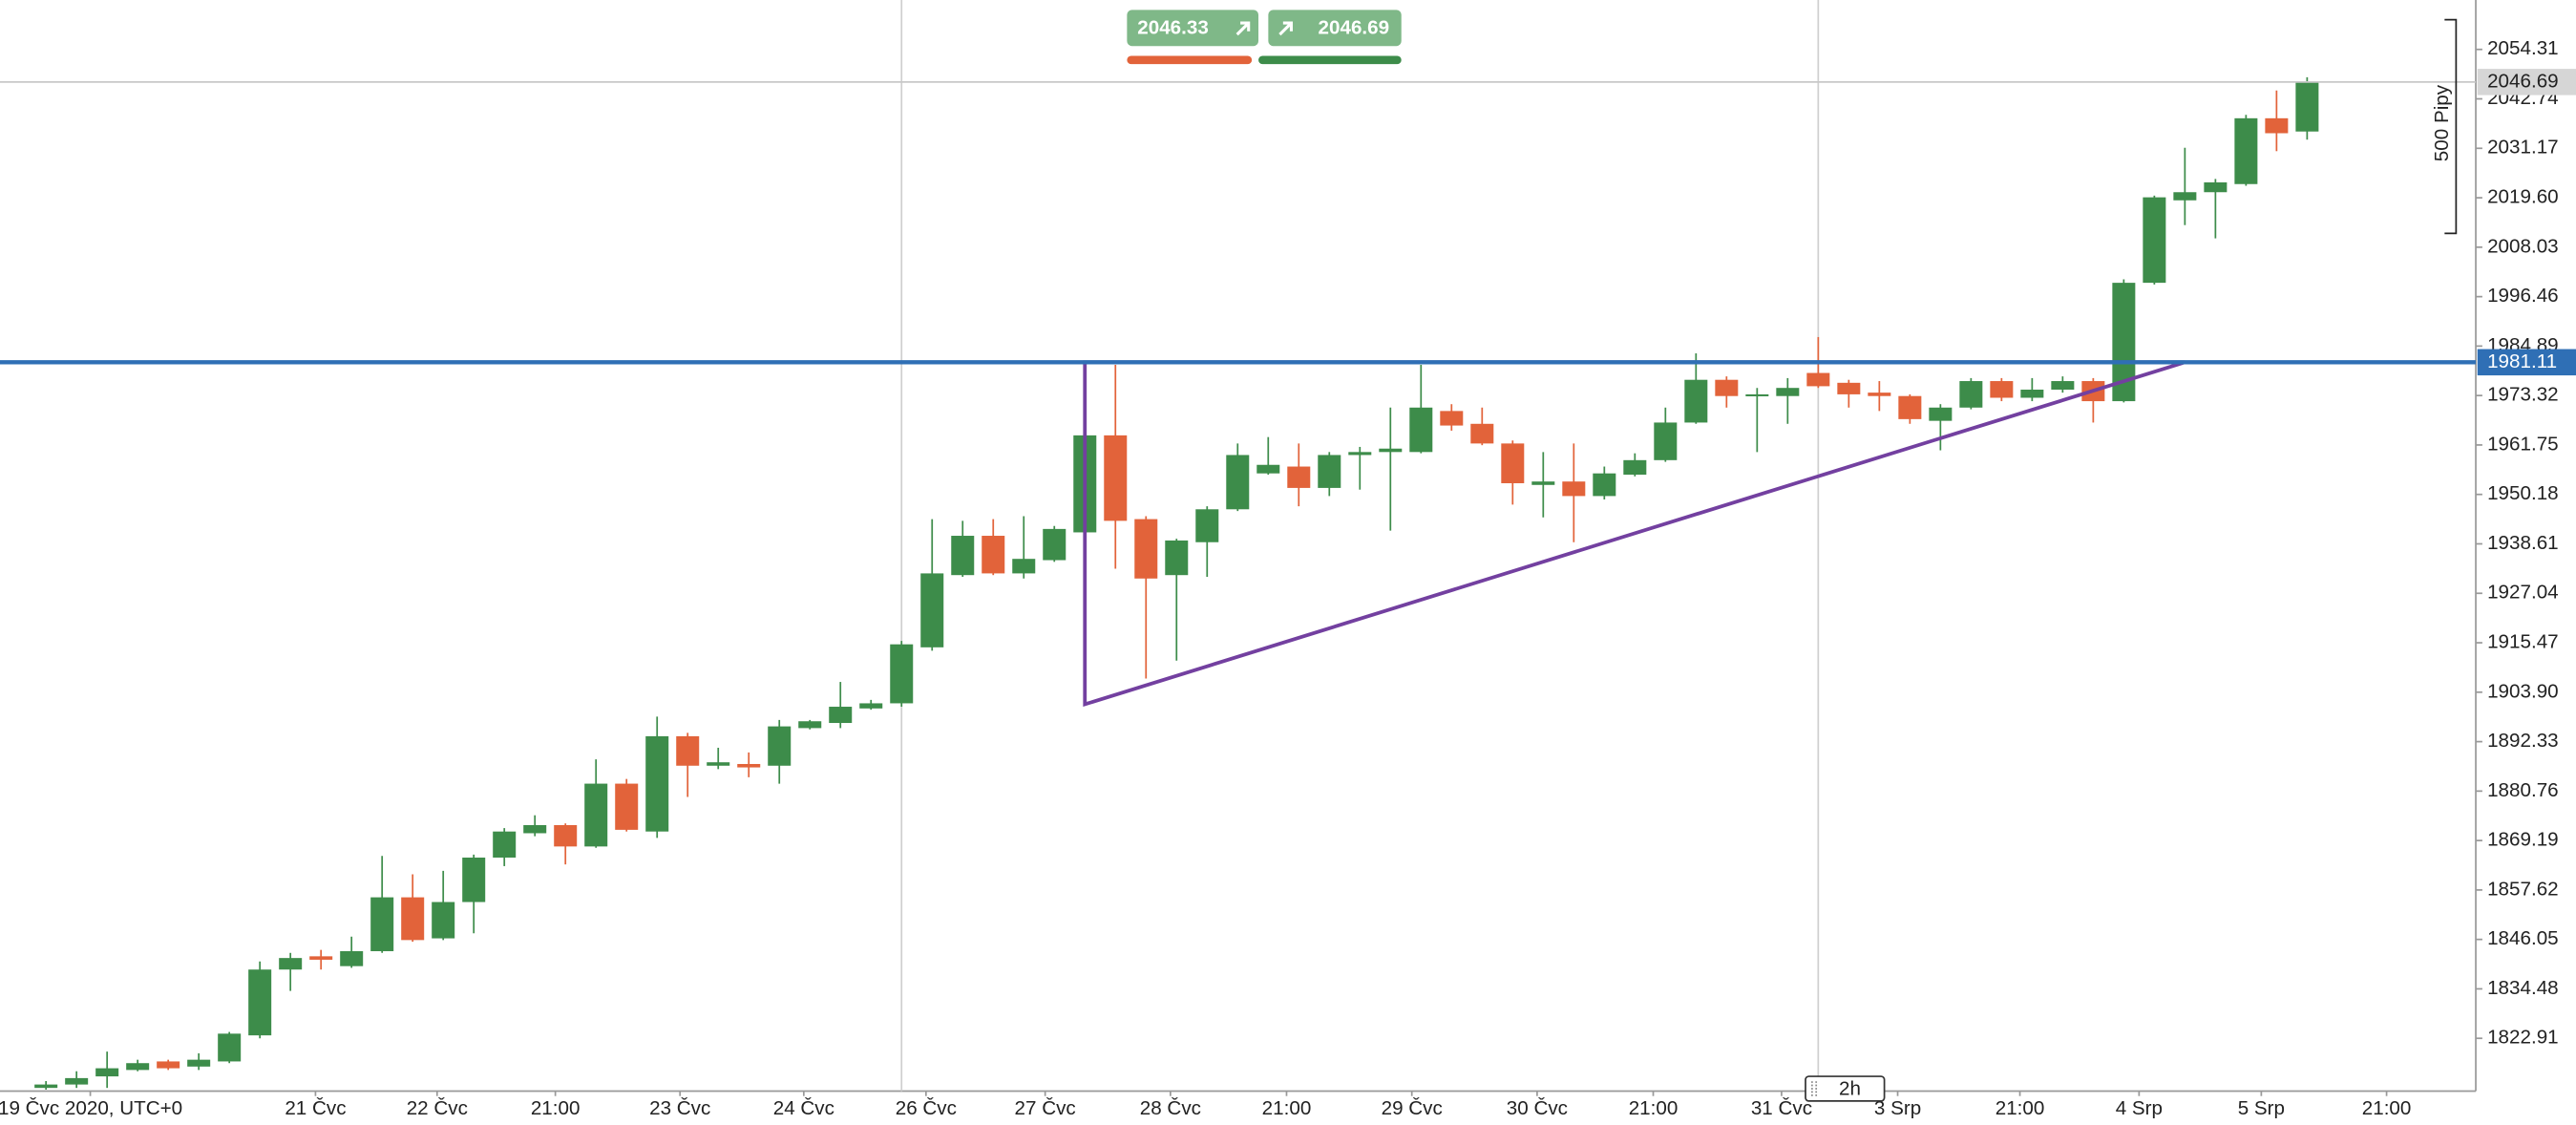 The width and height of the screenshot is (2576, 1125). Describe the element at coordinates (1537, 1108) in the screenshot. I see `x-tick-label: 30 Čvc` at that location.